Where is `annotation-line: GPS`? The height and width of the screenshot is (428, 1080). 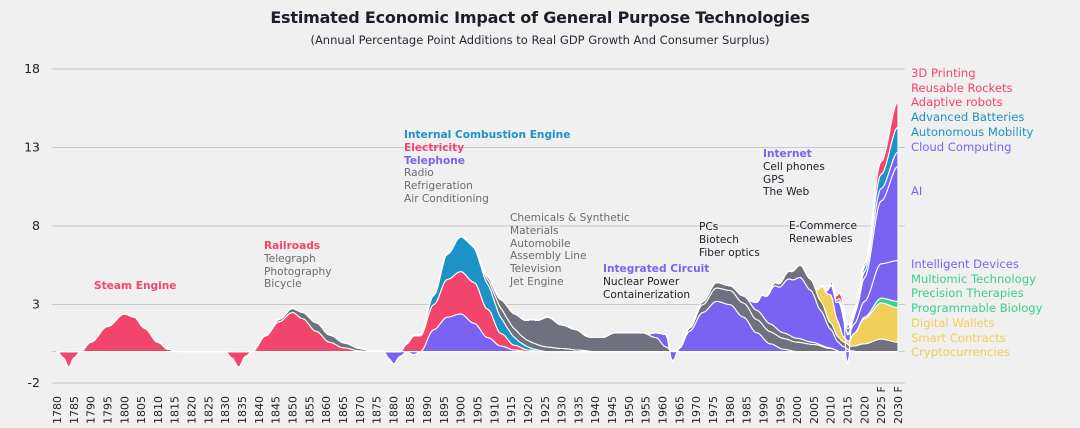
annotation-line: GPS is located at coordinates (774, 179).